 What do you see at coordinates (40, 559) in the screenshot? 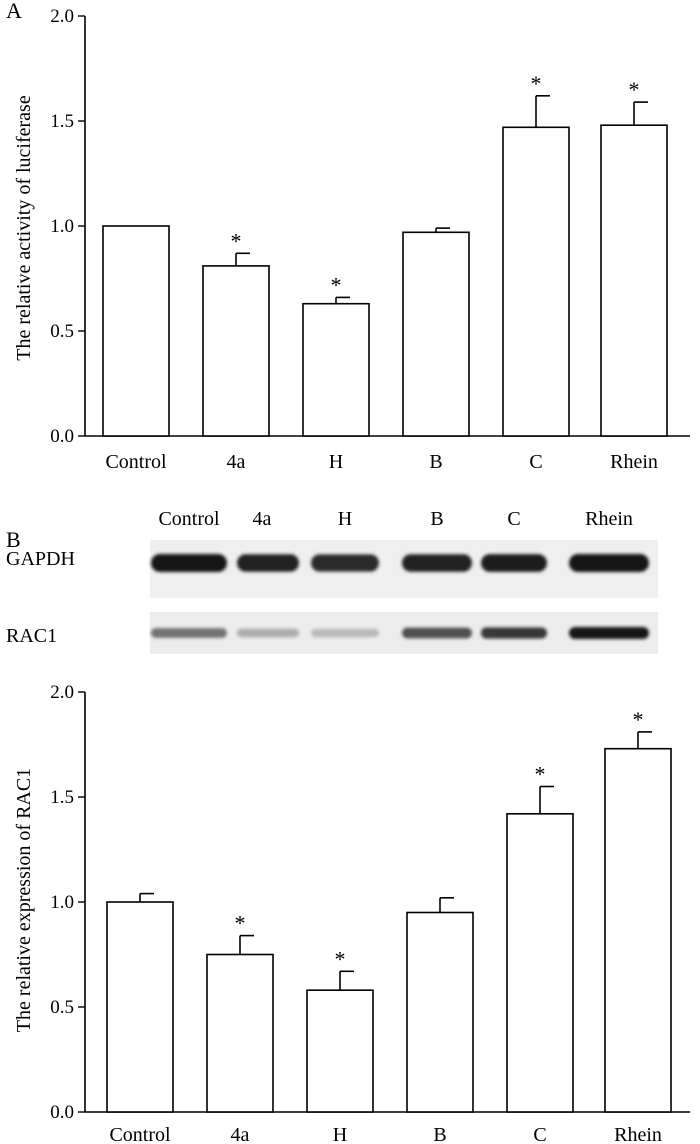
I see `blot-row-label: GAPDH` at bounding box center [40, 559].